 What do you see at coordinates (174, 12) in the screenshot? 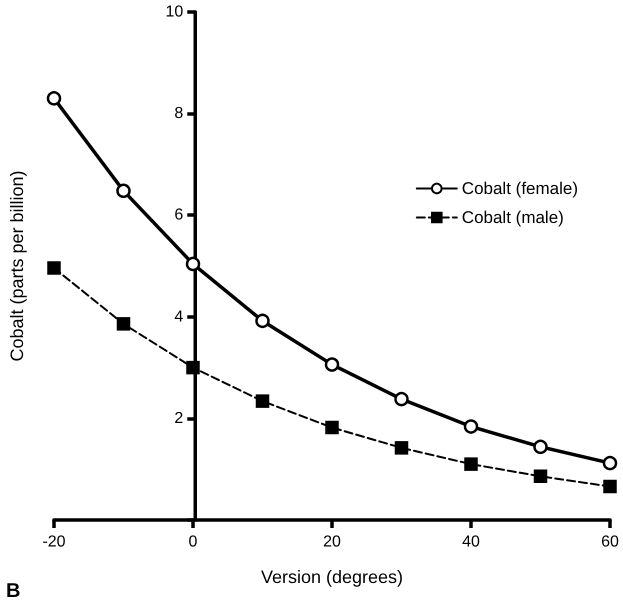
I see `y-tick-label: 10` at bounding box center [174, 12].